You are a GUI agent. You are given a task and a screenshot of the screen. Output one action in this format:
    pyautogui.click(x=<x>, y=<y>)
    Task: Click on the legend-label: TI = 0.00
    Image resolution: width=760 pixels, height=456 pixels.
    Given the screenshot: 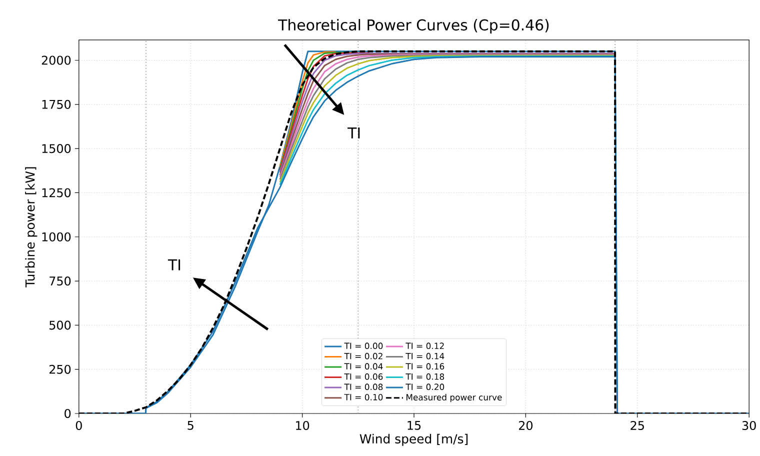 What is the action you would take?
    pyautogui.click(x=363, y=345)
    